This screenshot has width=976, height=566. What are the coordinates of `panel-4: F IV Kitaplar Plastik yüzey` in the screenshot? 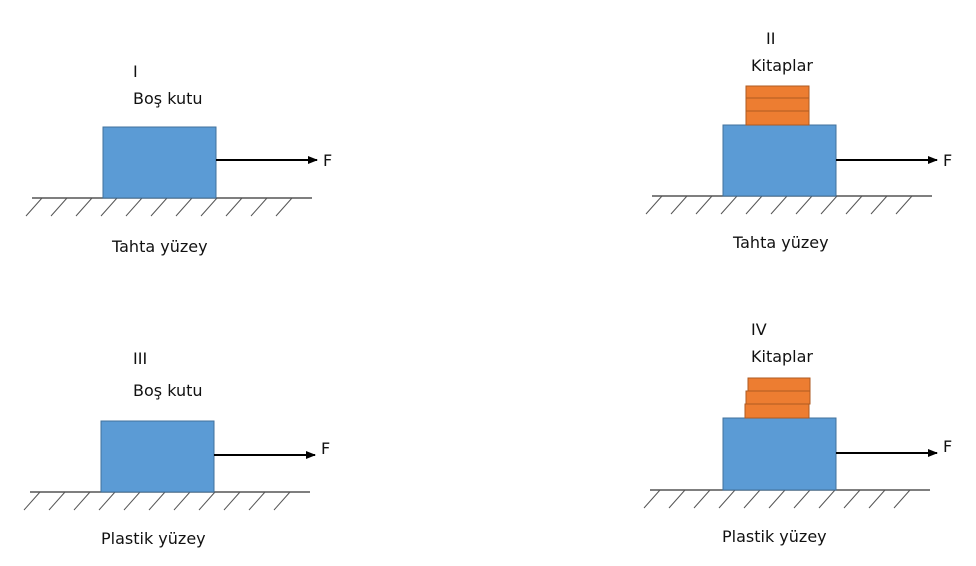 It's located at (797, 433).